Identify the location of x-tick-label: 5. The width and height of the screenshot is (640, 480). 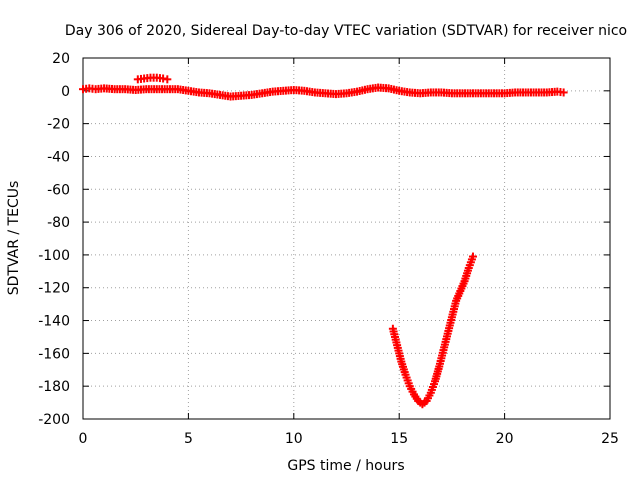
(188, 439).